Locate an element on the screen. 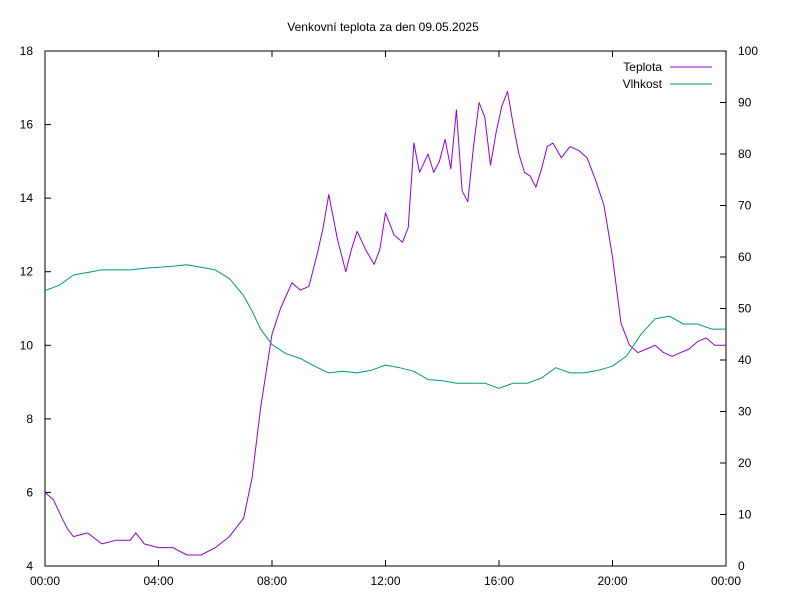 Image resolution: width=800 pixels, height=600 pixels. y-tick-label: 16 is located at coordinates (27, 125).